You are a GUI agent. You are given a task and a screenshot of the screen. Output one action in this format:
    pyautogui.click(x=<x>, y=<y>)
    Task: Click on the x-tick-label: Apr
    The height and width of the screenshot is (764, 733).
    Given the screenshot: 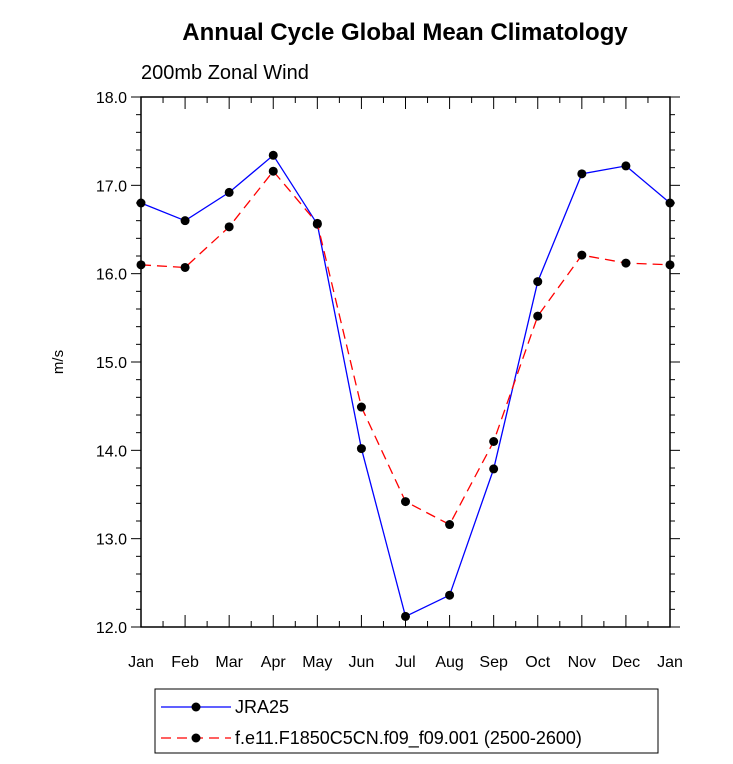 What is the action you would take?
    pyautogui.click(x=274, y=662)
    